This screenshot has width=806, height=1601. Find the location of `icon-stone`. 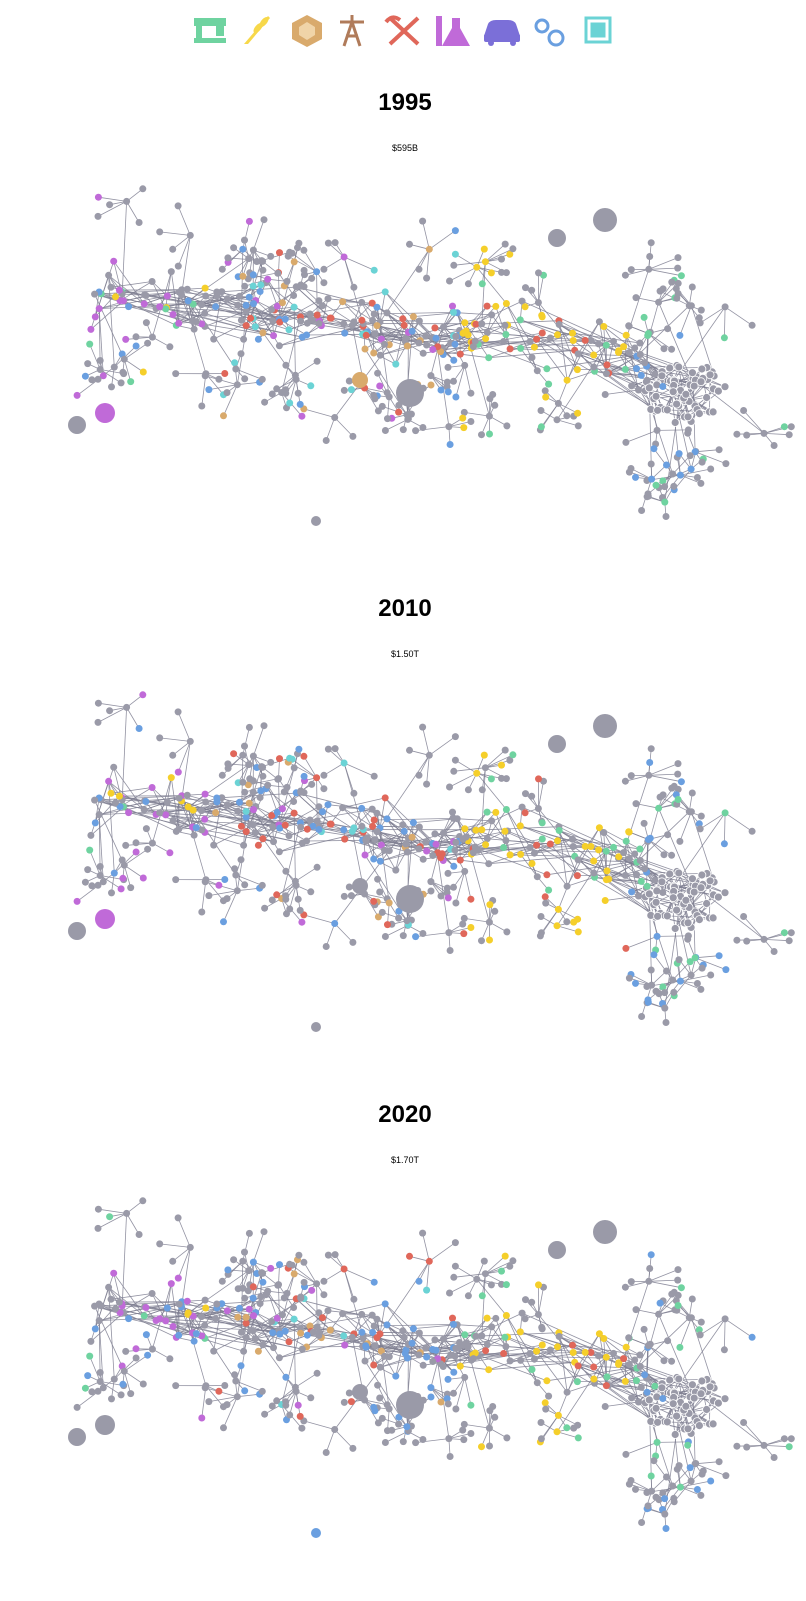

icon-stone is located at coordinates (307, 31).